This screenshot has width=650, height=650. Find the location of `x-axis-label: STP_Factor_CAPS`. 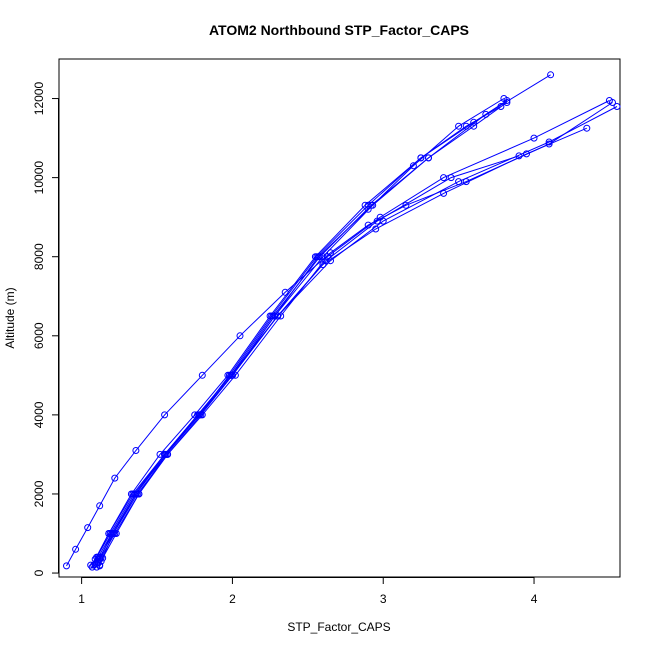

x-axis-label: STP_Factor_CAPS is located at coordinates (338, 627).